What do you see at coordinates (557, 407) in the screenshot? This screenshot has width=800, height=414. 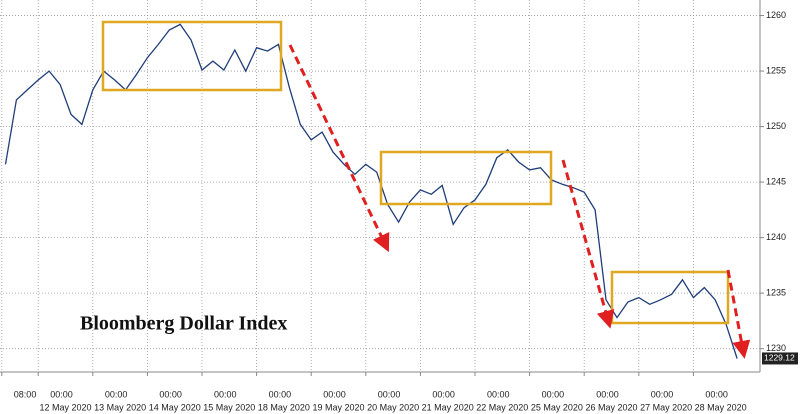 I see `x-date-label: 25 May 2020` at bounding box center [557, 407].